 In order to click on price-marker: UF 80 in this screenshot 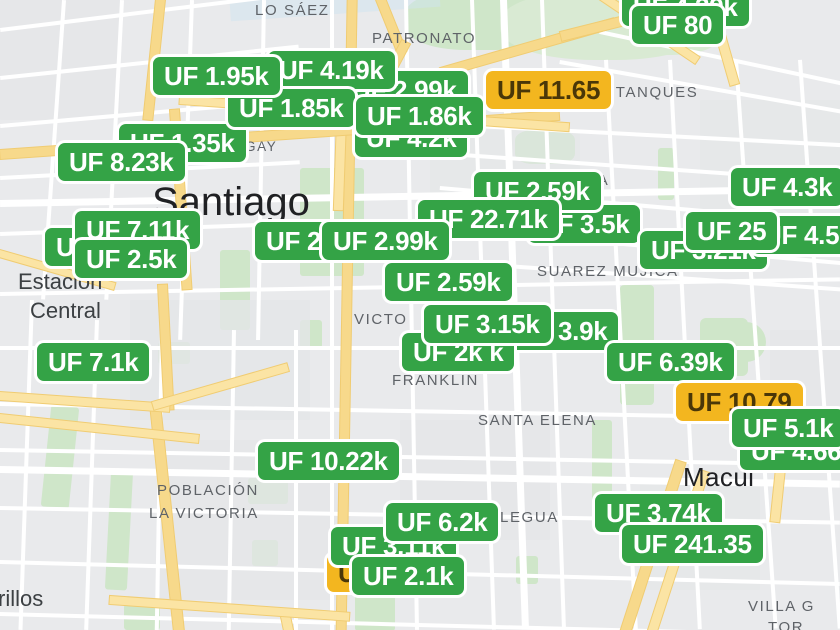, I will do `click(678, 25)`.